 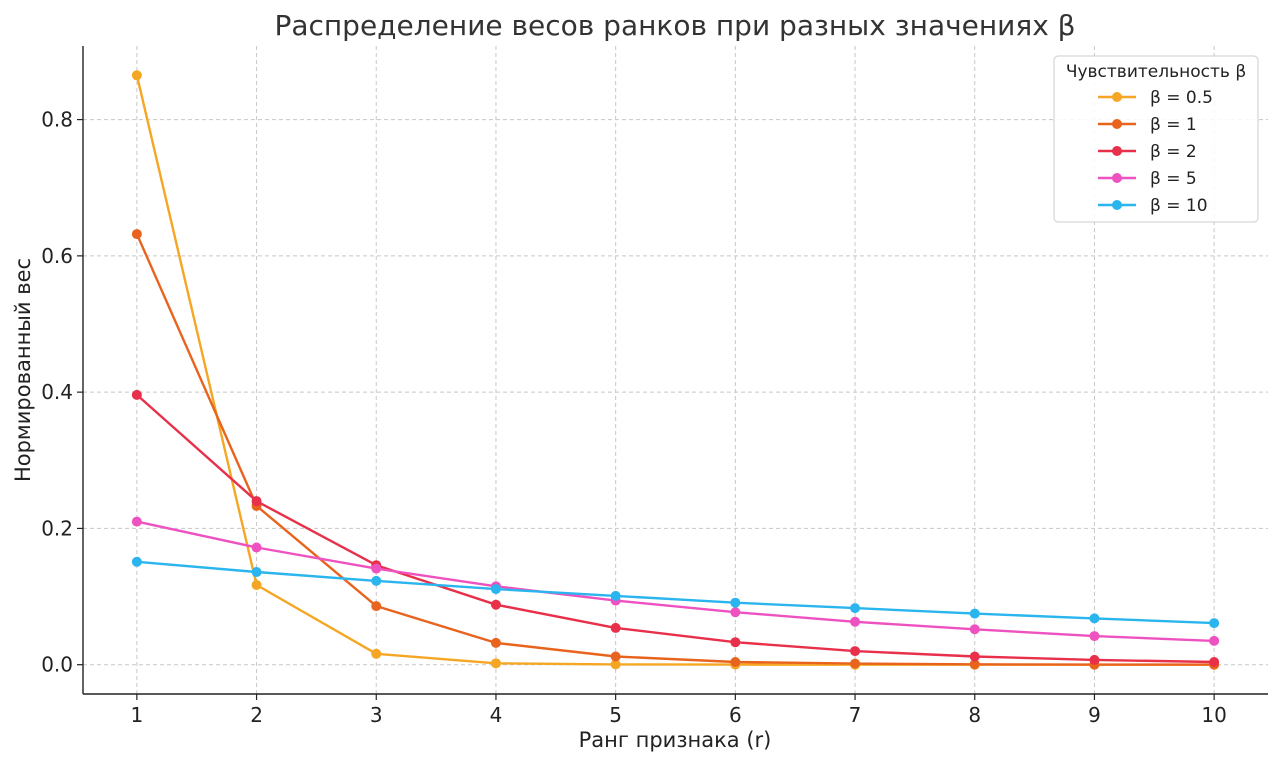 What do you see at coordinates (1181, 98) in the screenshot?
I see `legend-label: β = 0.5` at bounding box center [1181, 98].